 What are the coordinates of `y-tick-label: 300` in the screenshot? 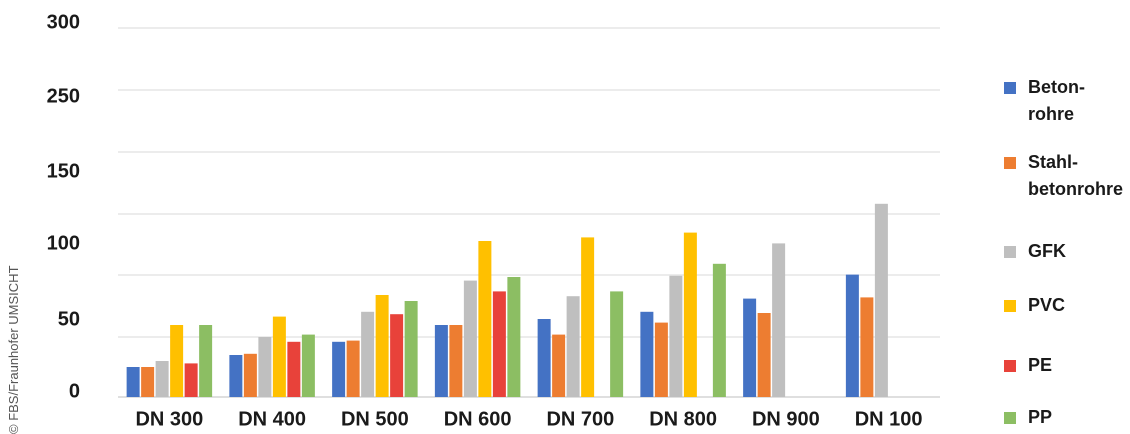 It's located at (63, 22).